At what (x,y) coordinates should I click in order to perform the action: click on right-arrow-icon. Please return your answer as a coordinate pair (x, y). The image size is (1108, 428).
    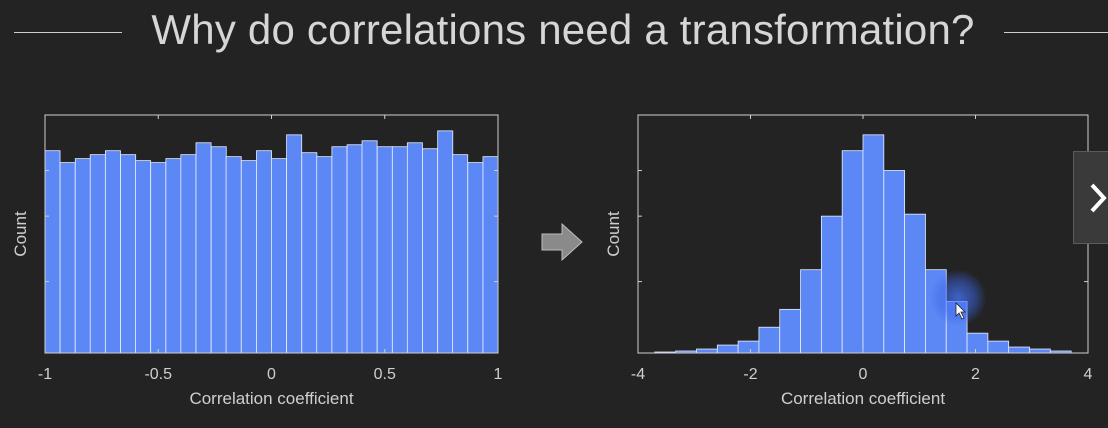
    Looking at the image, I should click on (562, 242).